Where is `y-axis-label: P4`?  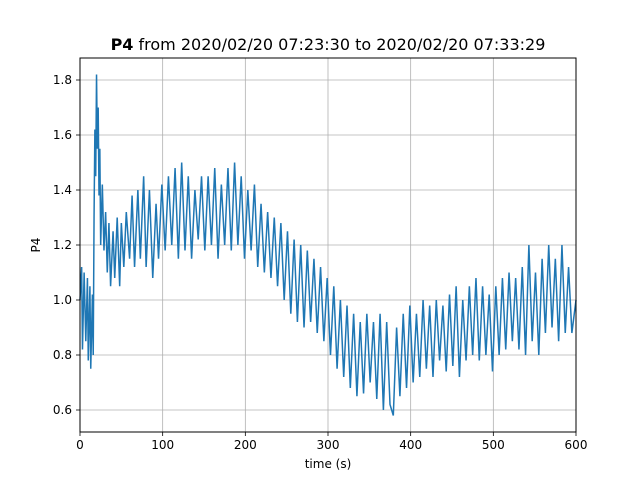
y-axis-label: P4 is located at coordinates (36, 245).